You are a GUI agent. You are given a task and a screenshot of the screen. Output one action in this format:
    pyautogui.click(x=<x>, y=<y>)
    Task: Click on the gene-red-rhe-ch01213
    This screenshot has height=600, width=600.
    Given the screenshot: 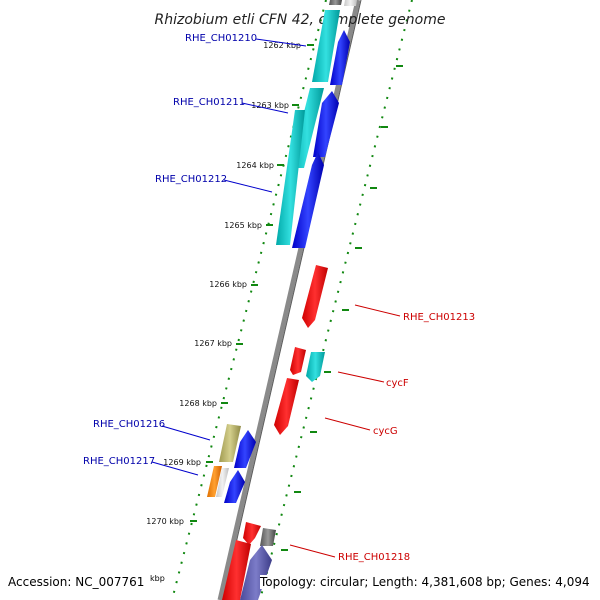 What is the action you would take?
    pyautogui.click(x=315, y=296)
    